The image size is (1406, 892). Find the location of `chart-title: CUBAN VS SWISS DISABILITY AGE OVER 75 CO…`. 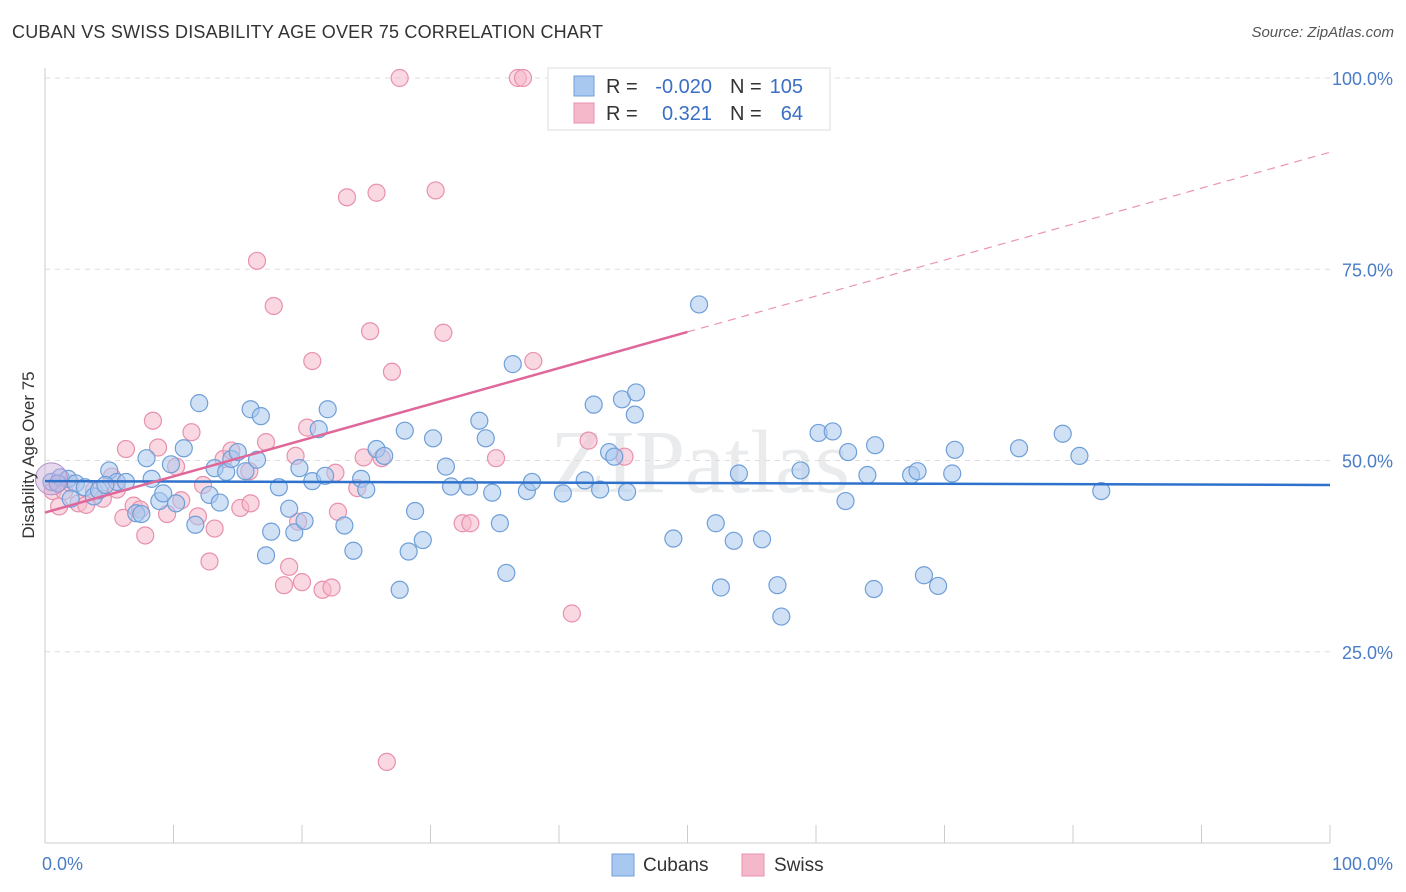

chart-title: CUBAN VS SWISS DISABILITY AGE OVER 75 CO… is located at coordinates (308, 32).